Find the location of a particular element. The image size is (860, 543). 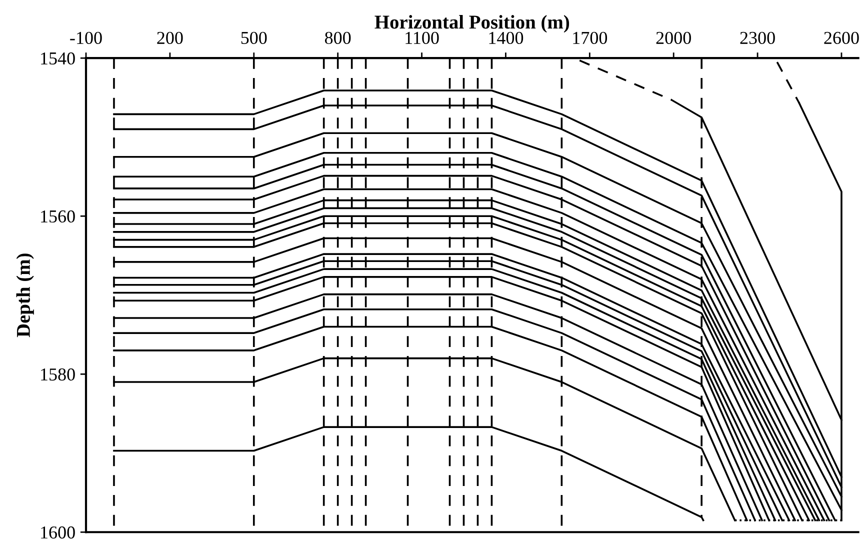

x-tick-label: 200 is located at coordinates (170, 38).